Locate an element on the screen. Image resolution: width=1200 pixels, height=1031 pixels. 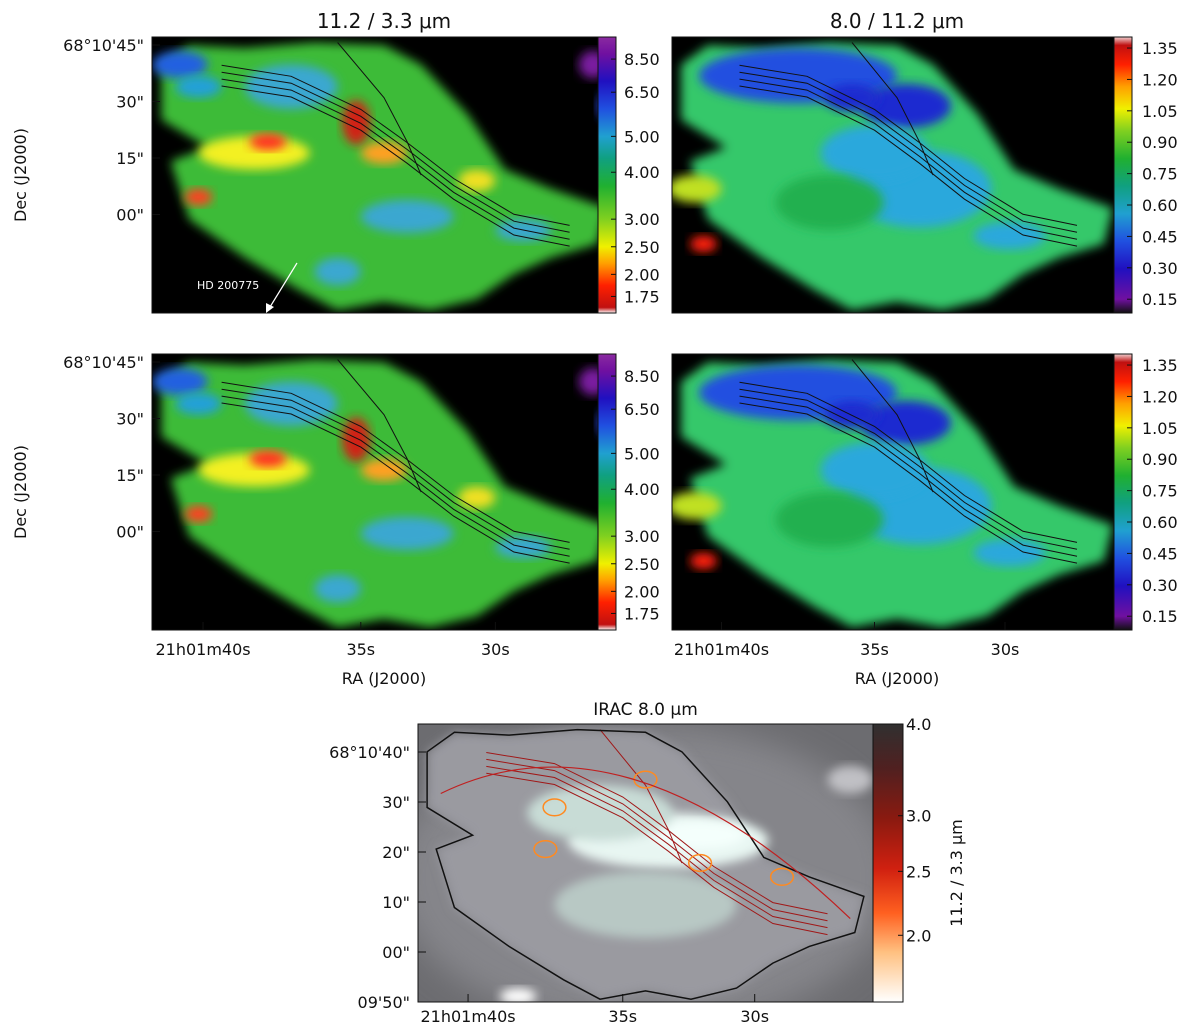
colorbar-tick-label: 2.00 is located at coordinates (642, 591).